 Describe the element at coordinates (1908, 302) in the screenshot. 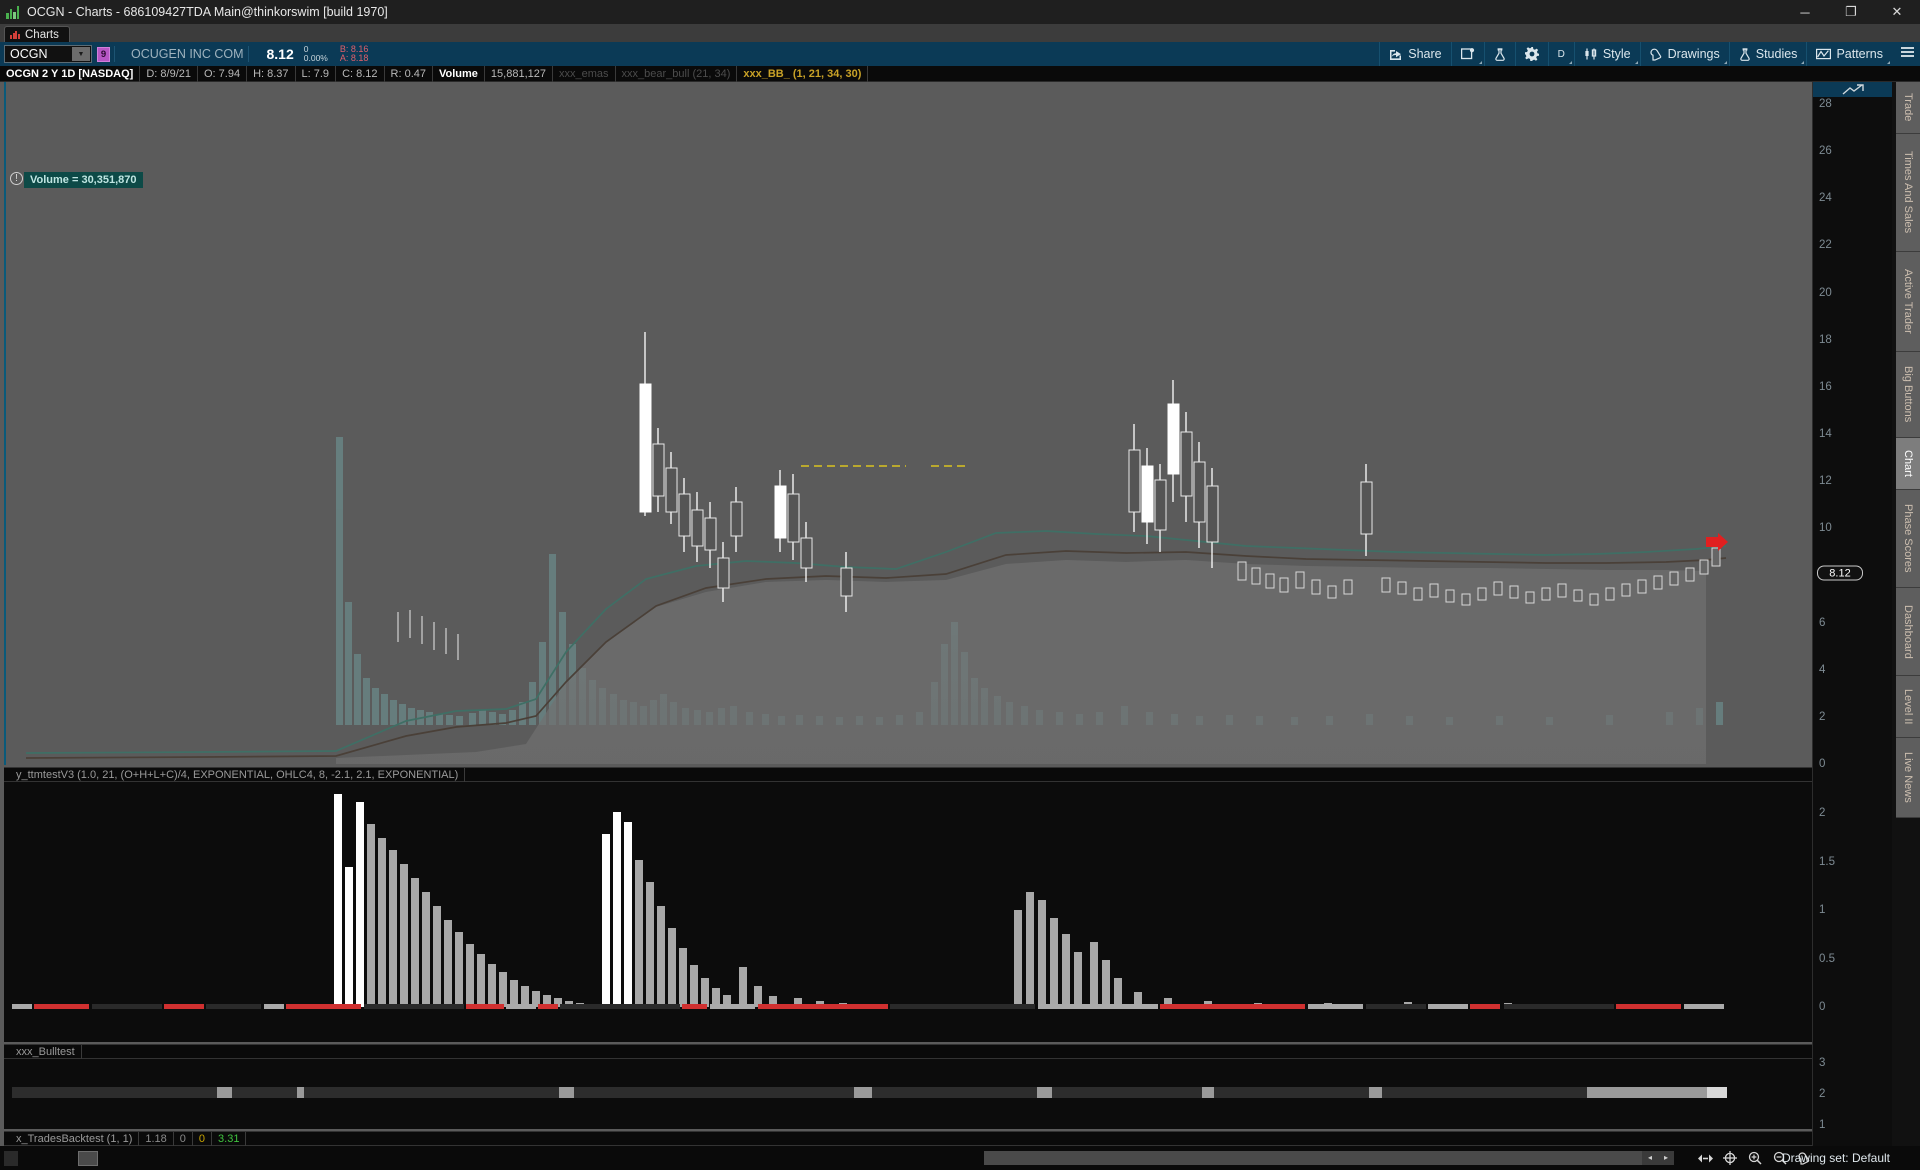

I see `sidebar-tab-active-trader: Active Trader` at that location.